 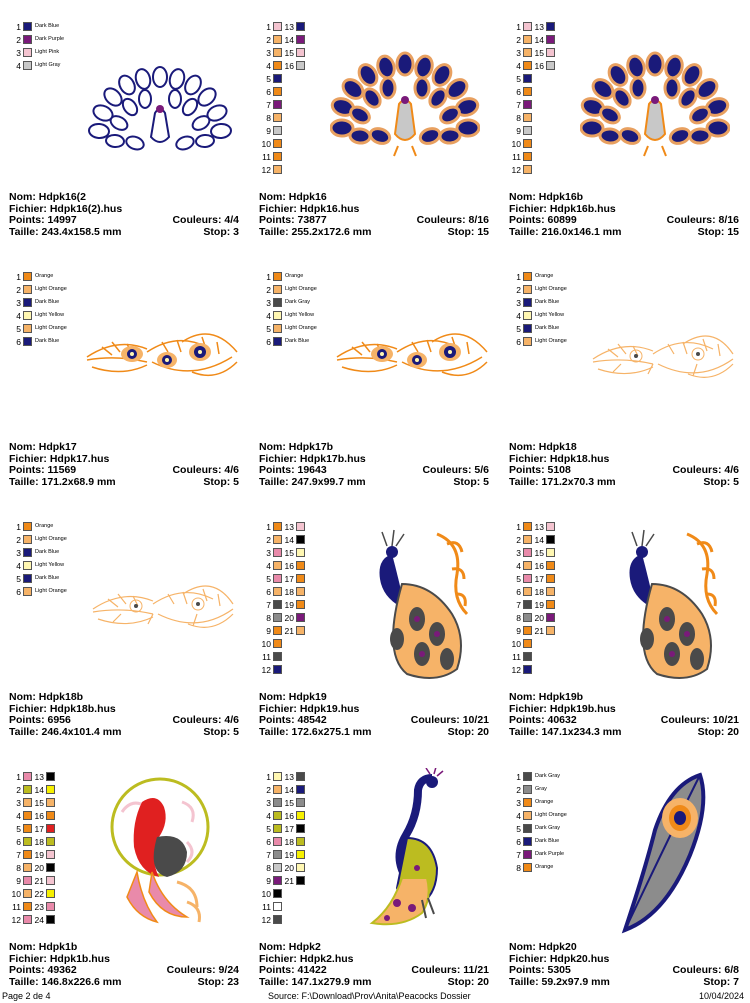 I want to click on design-size: Taille: 172.6x275.1 mm, so click(x=315, y=731).